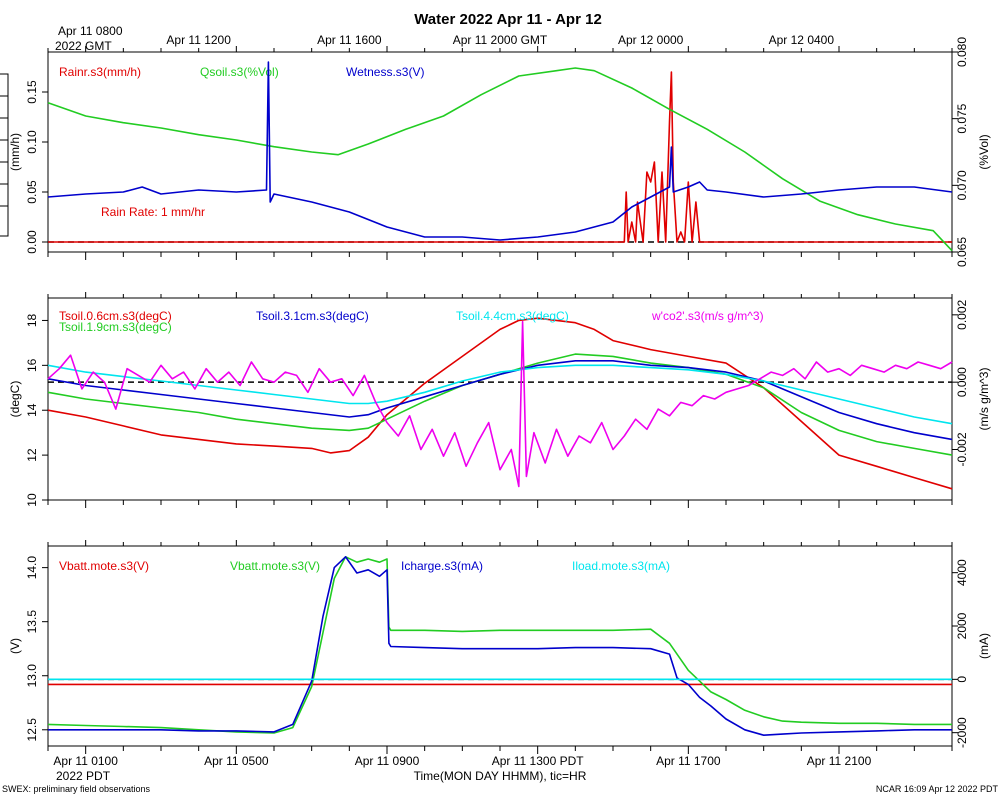 This screenshot has height=800, width=1000. I want to click on y-left-tick-label: 13.0, so click(32, 676).